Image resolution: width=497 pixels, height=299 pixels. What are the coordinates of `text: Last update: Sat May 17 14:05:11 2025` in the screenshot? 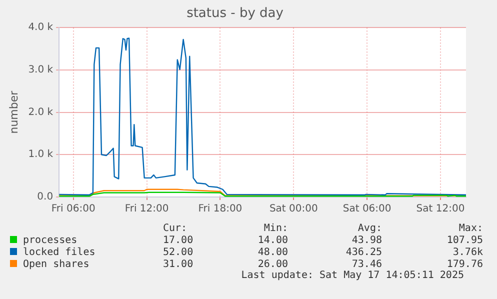 It's located at (352, 275).